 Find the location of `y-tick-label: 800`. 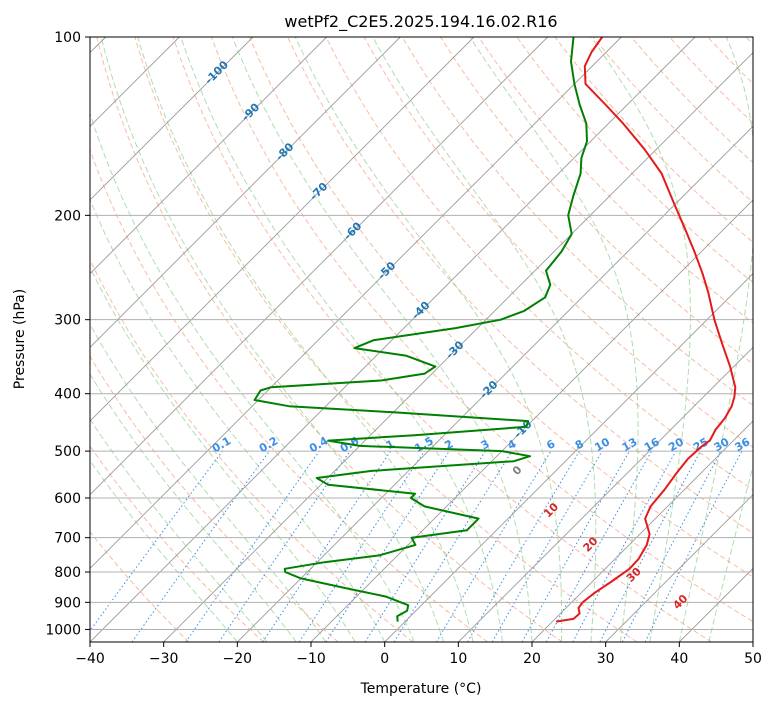

y-tick-label: 800 is located at coordinates (67, 573).